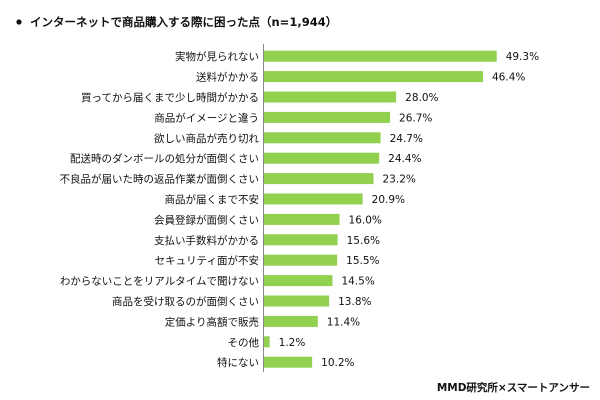 This screenshot has height=400, width=600. I want to click on bar-value-label: 20.9%, so click(388, 200).